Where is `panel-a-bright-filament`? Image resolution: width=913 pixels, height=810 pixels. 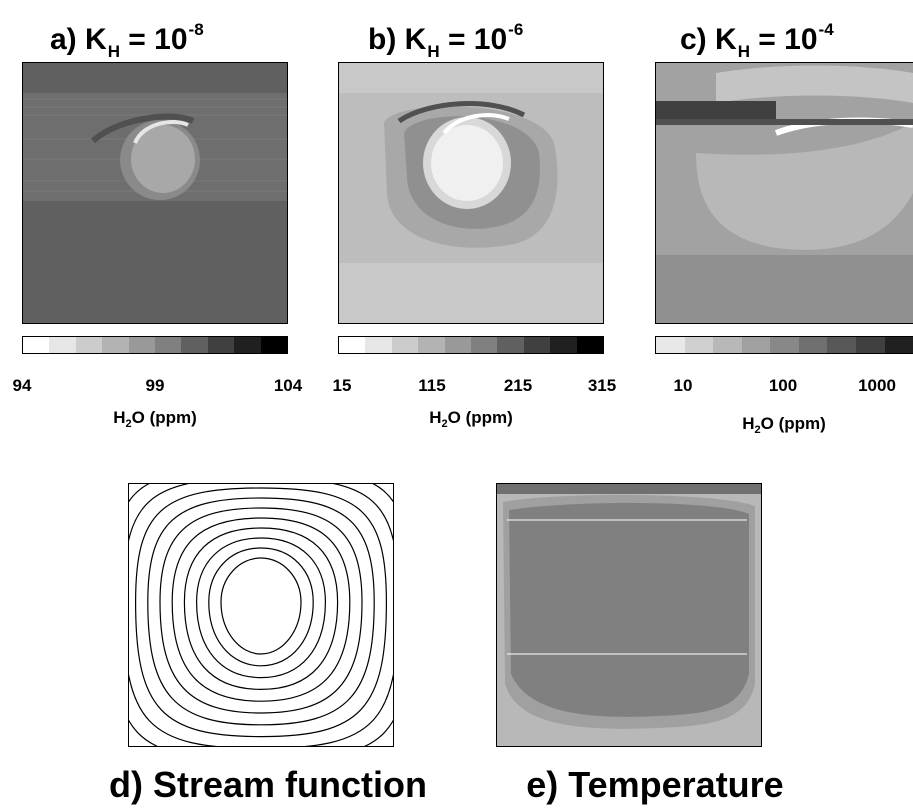
panel-a-bright-filament is located at coordinates (161, 132).